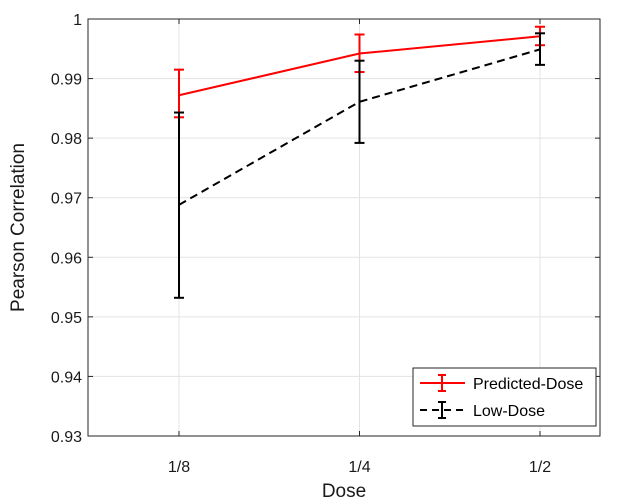 The height and width of the screenshot is (501, 625). Describe the element at coordinates (344, 491) in the screenshot. I see `x-axis-label: Dose` at that location.